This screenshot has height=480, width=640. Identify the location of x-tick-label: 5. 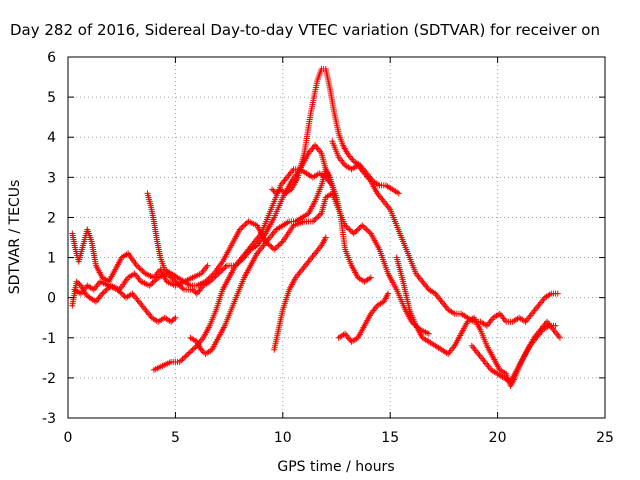
(175, 438).